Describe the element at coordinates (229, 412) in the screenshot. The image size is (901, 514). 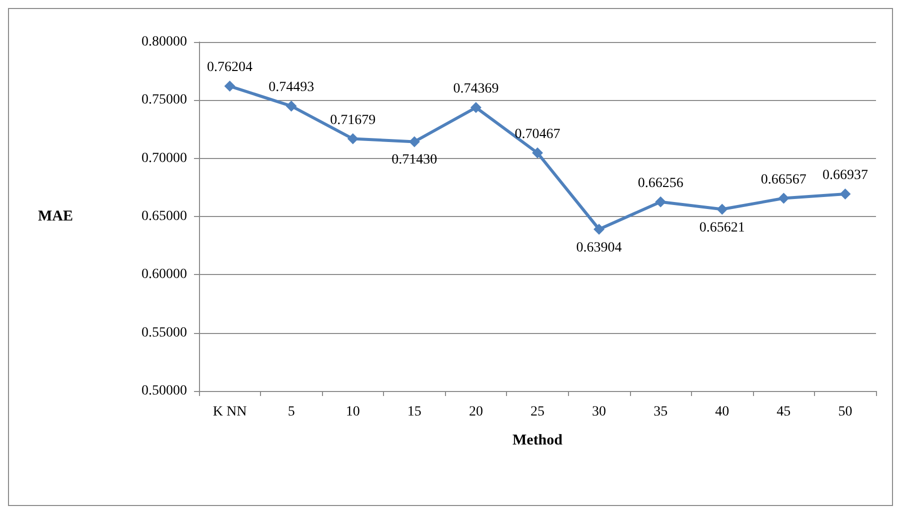
I see `x-tick-label: K NN` at that location.